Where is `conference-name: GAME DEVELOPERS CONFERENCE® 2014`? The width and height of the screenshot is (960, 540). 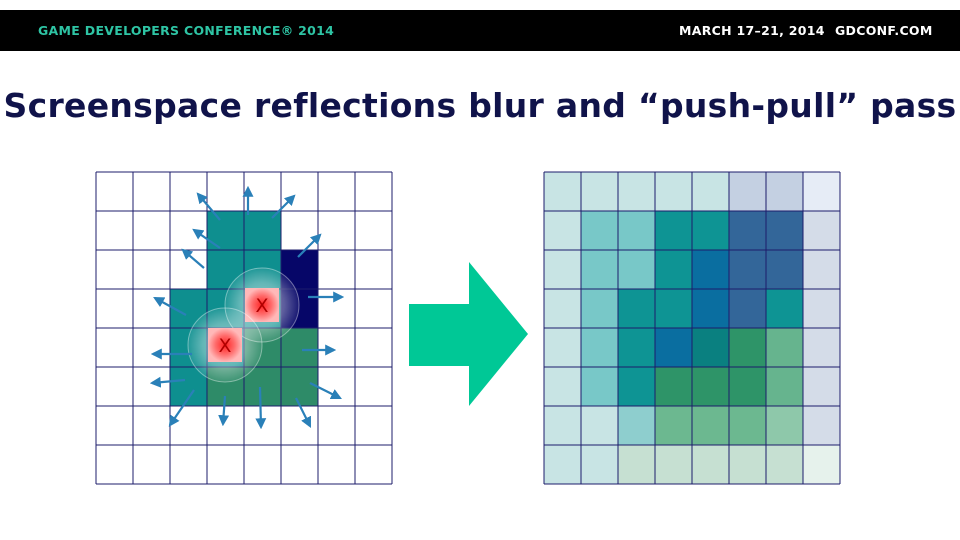 conference-name: GAME DEVELOPERS CONFERENCE® 2014 is located at coordinates (186, 30).